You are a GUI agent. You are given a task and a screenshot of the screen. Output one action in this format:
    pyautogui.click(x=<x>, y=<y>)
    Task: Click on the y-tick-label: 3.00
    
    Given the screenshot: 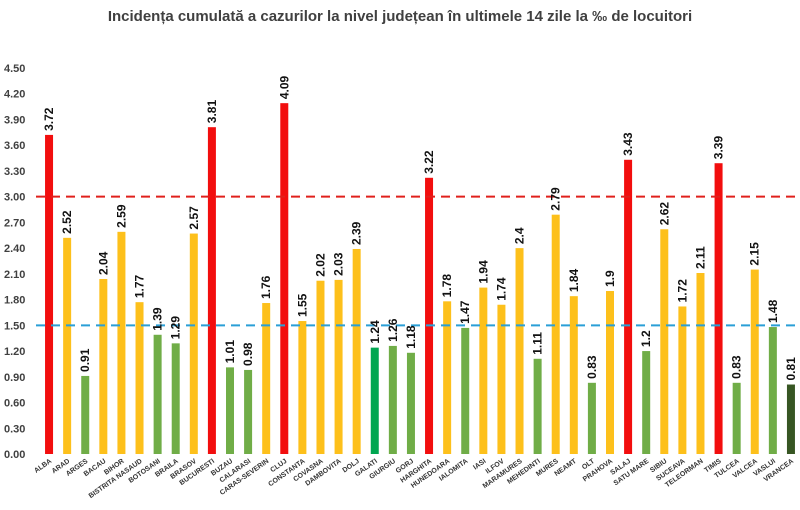 What is the action you would take?
    pyautogui.click(x=14, y=198)
    